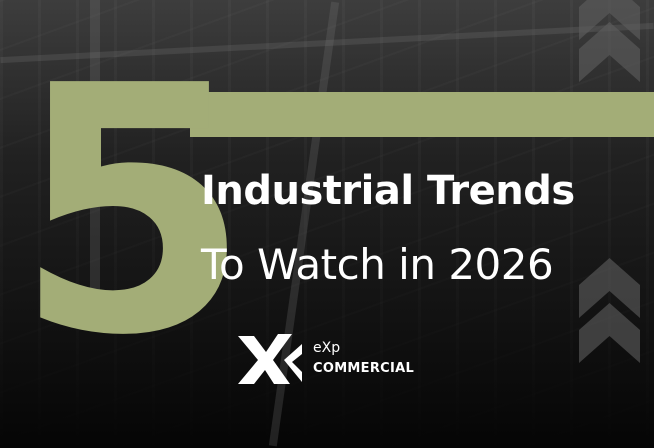  Describe the element at coordinates (270, 359) in the screenshot. I see `exp-x-logo-icon` at that location.